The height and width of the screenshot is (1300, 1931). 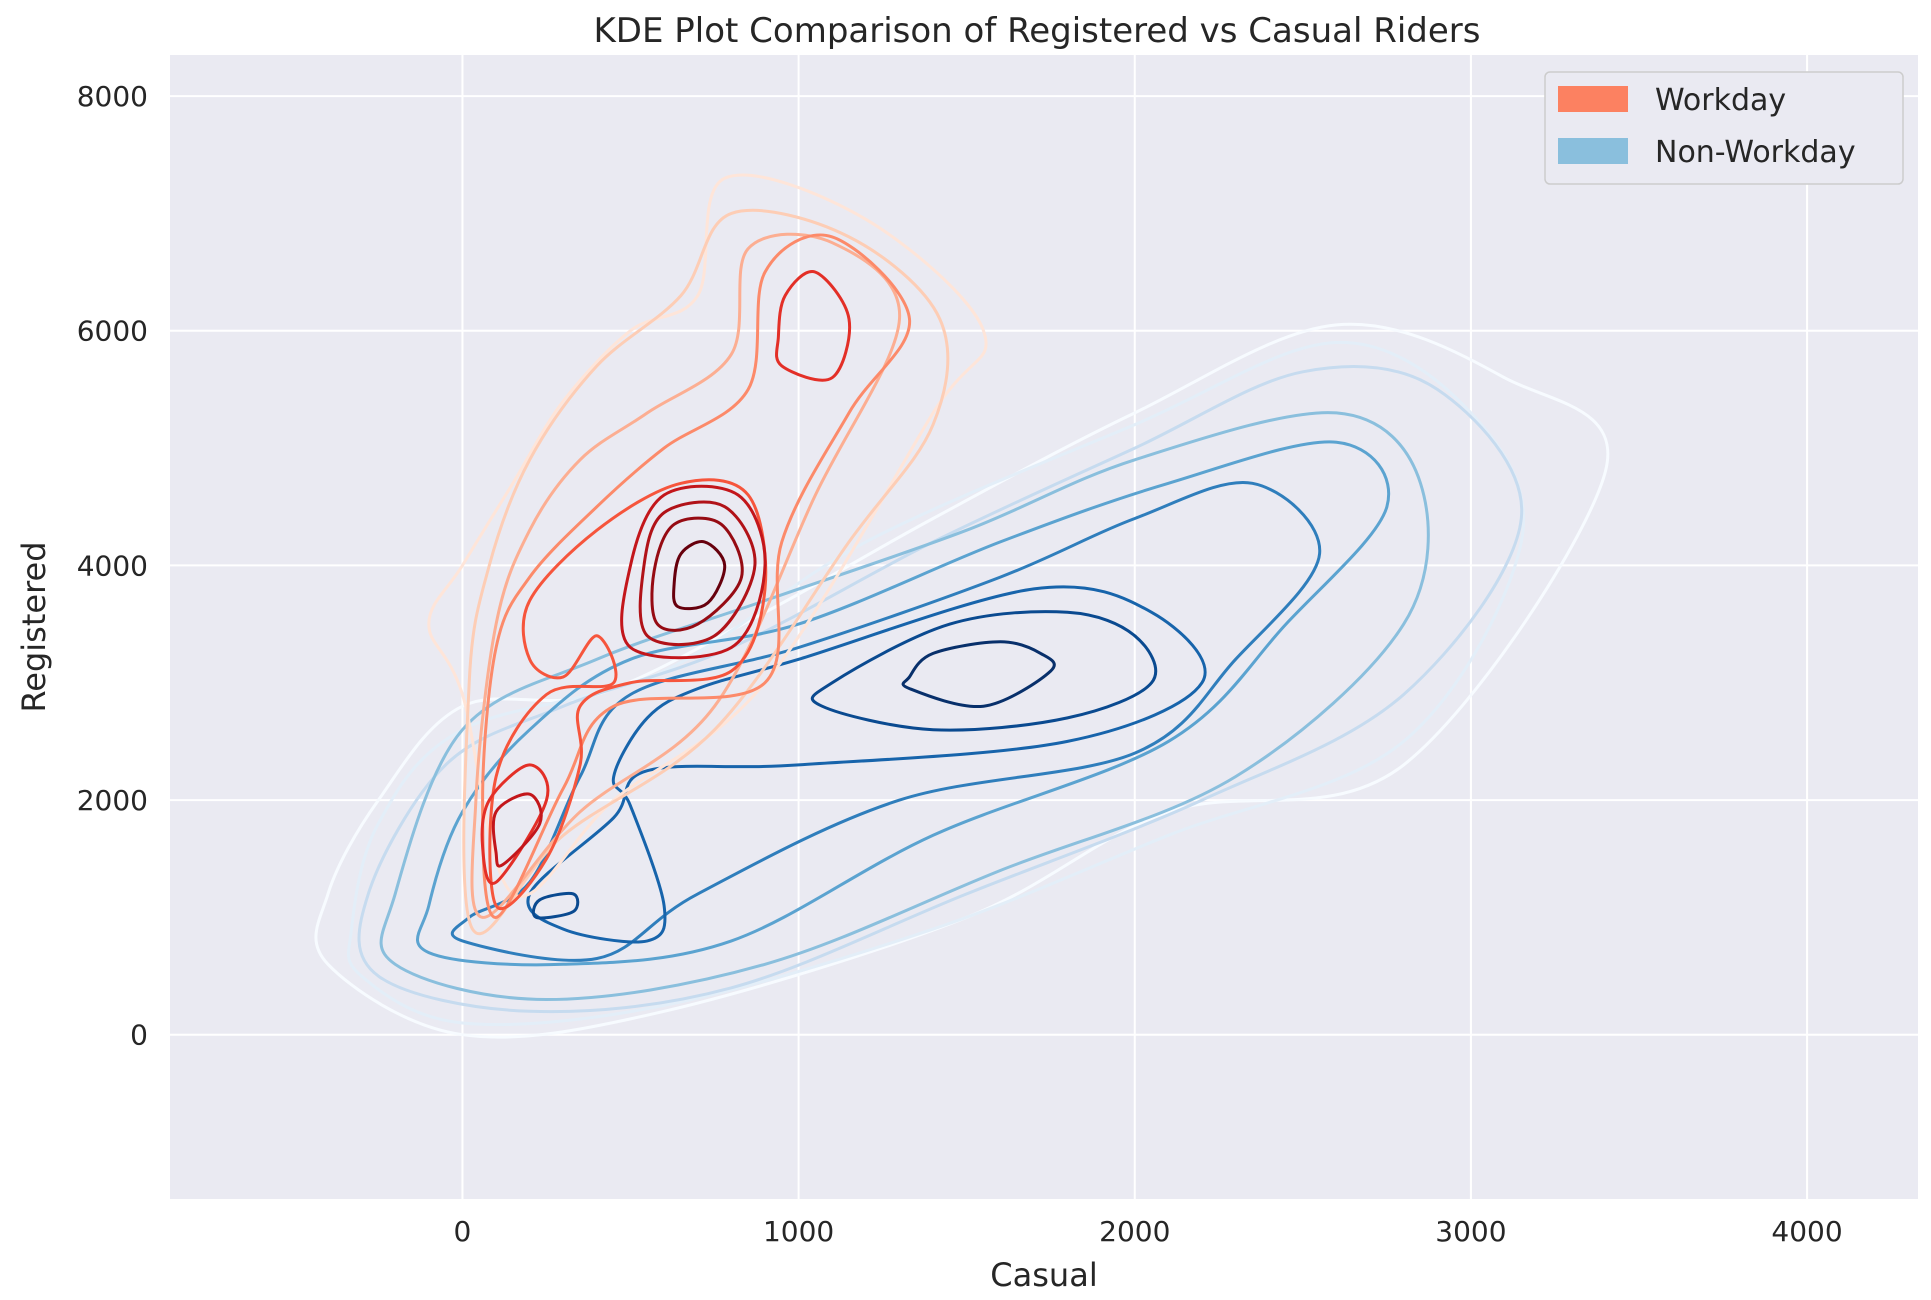 I want to click on y-tick-label: 6000, so click(x=112, y=331).